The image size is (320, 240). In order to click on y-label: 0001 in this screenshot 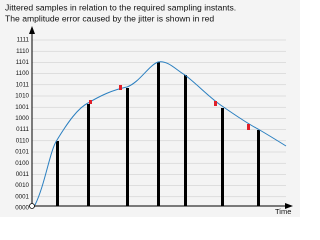, I will do `click(22, 196)`.